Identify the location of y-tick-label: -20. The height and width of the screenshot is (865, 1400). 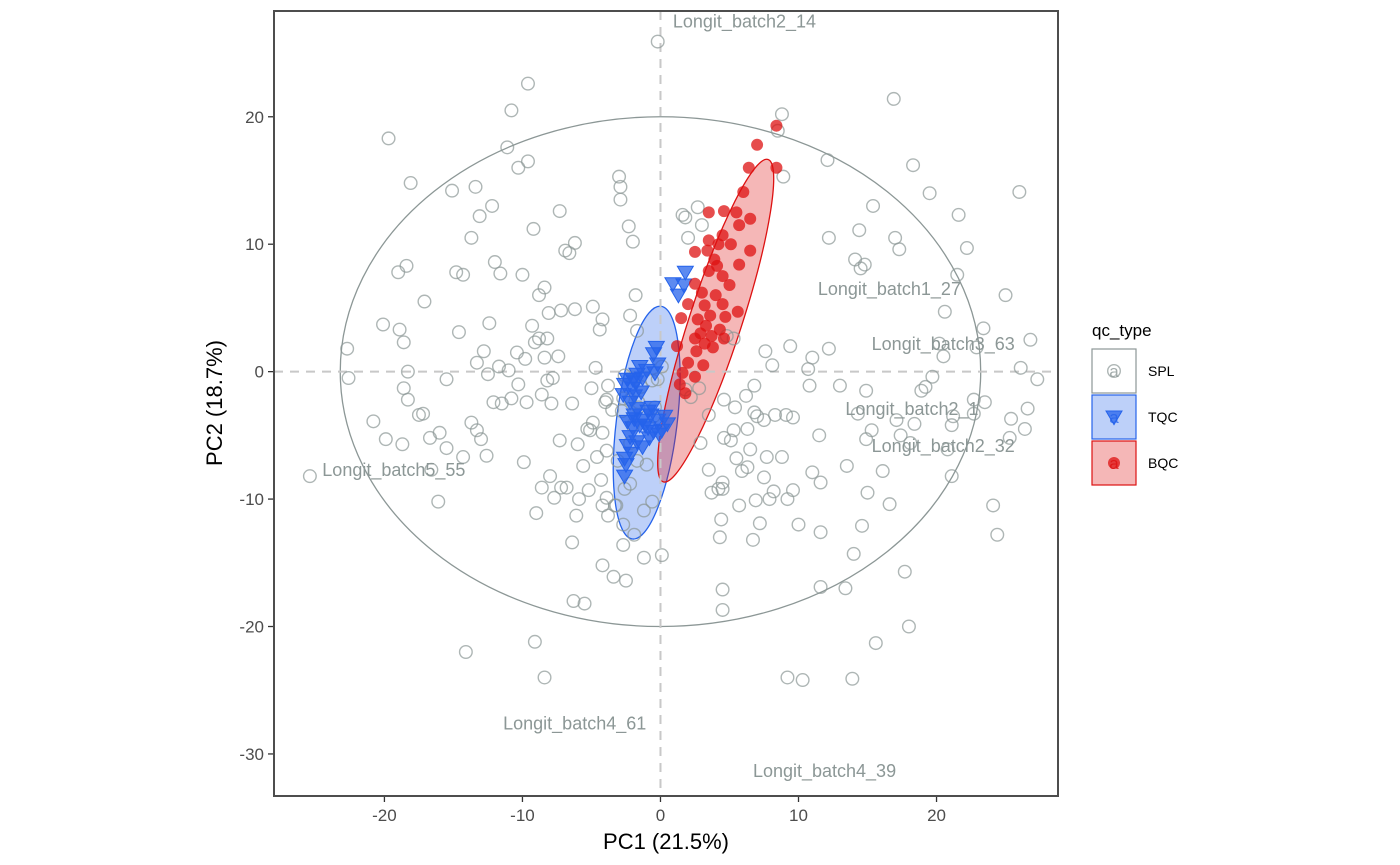
(251, 627).